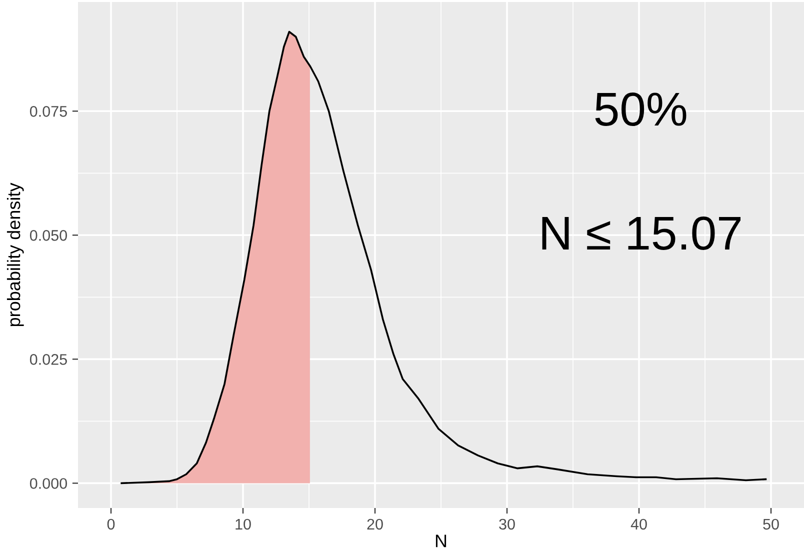  I want to click on y-axis-title: probability density, so click(15, 254).